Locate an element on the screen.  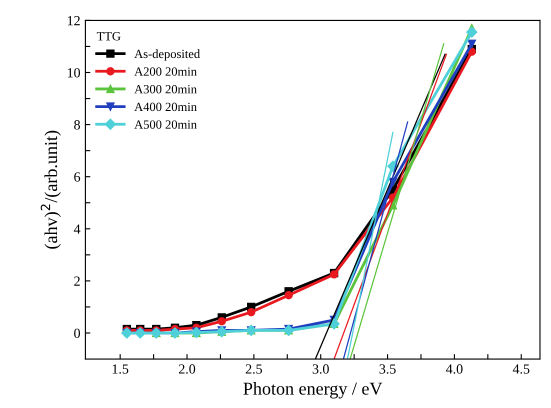
x-tick-label: 4.0 is located at coordinates (454, 369).